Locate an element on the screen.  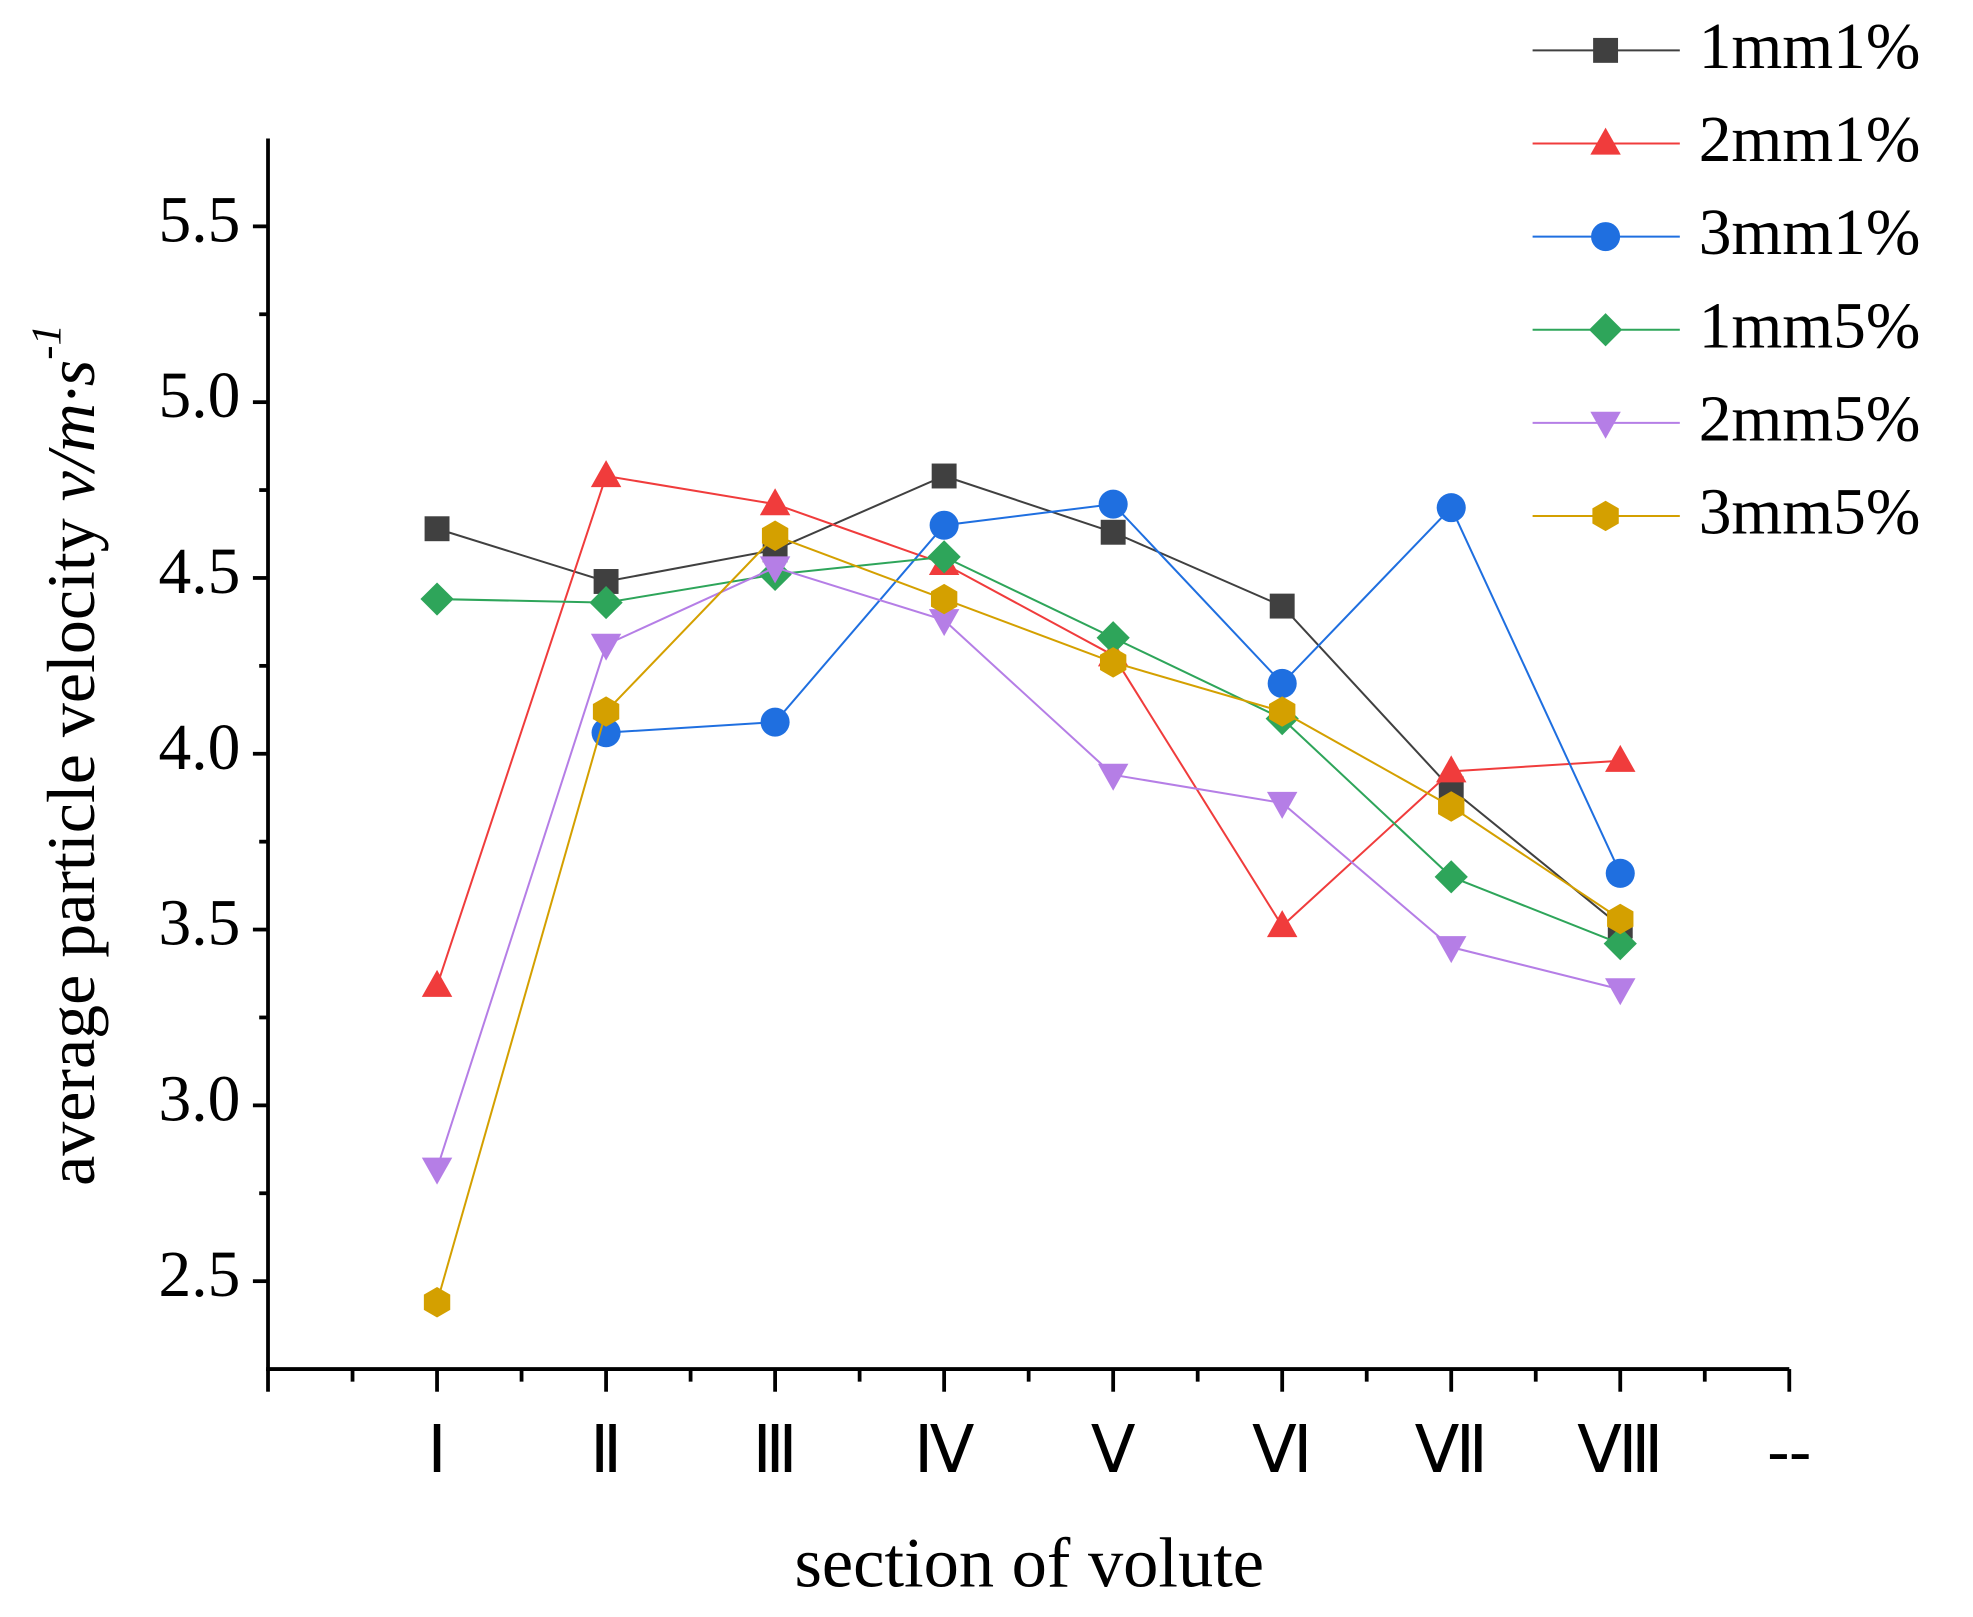
legend-label: 3mm5% is located at coordinates (1810, 512).